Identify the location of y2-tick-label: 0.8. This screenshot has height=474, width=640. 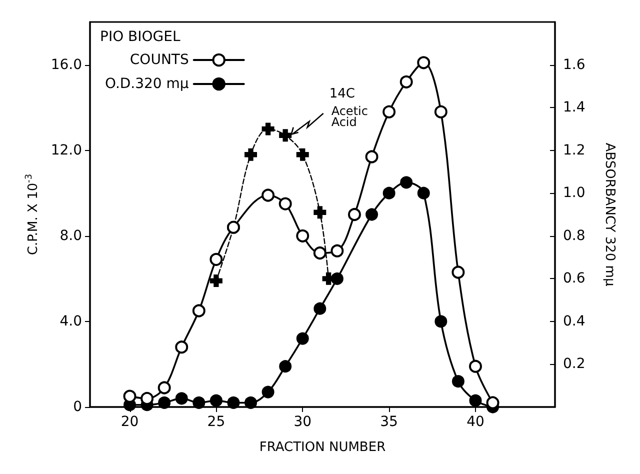
(574, 236).